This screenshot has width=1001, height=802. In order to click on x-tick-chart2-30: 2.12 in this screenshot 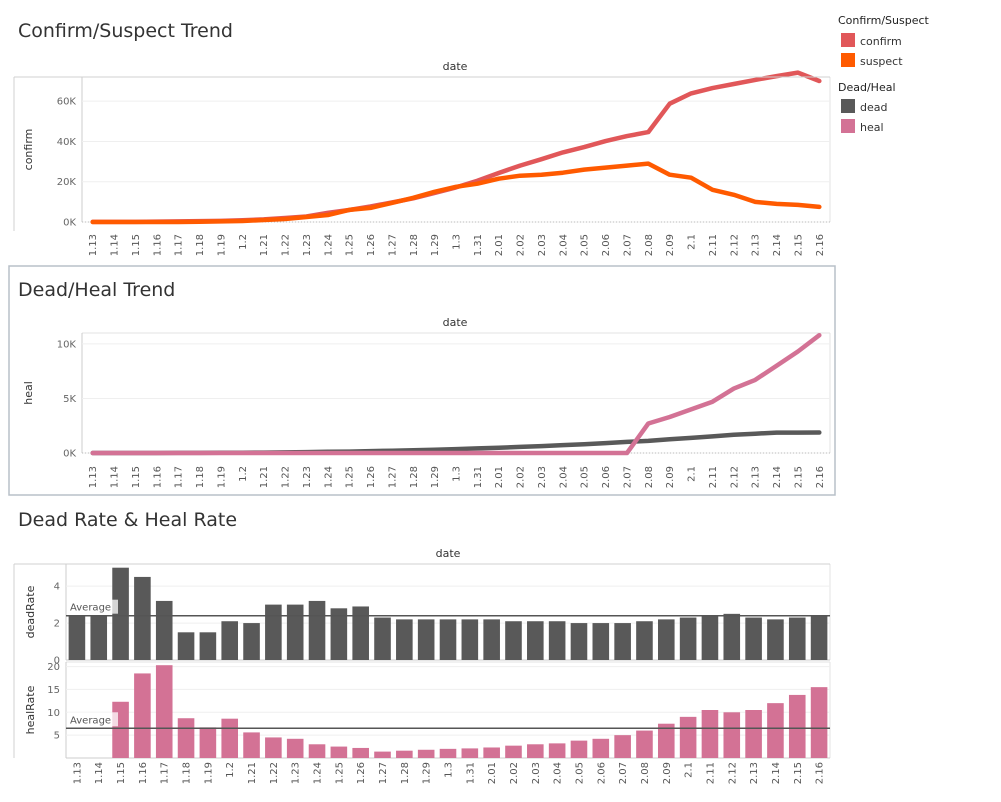, I will do `click(734, 477)`.